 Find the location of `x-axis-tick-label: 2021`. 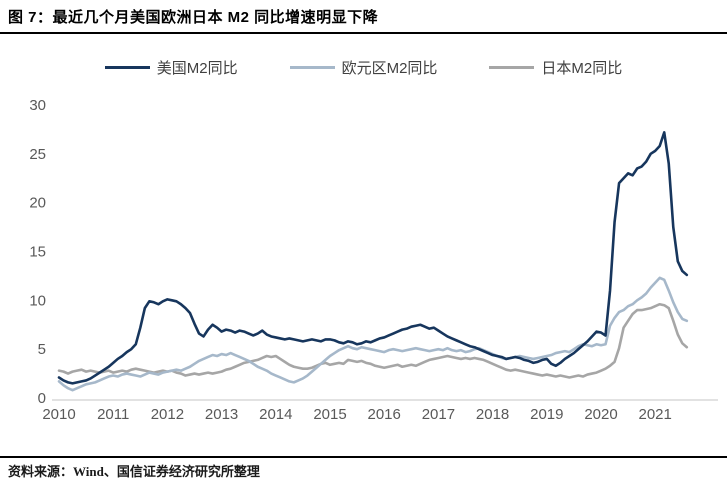

x-axis-tick-label: 2021 is located at coordinates (655, 414).